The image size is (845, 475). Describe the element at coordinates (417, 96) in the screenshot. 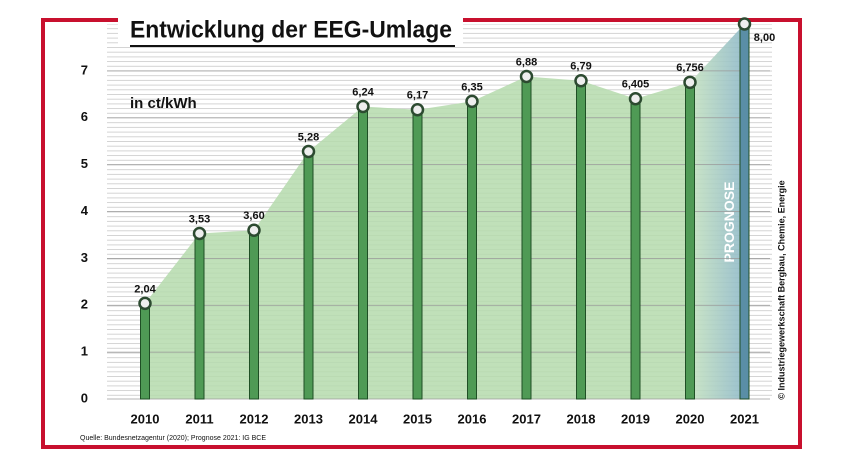

I see `value-label: 6,17` at that location.